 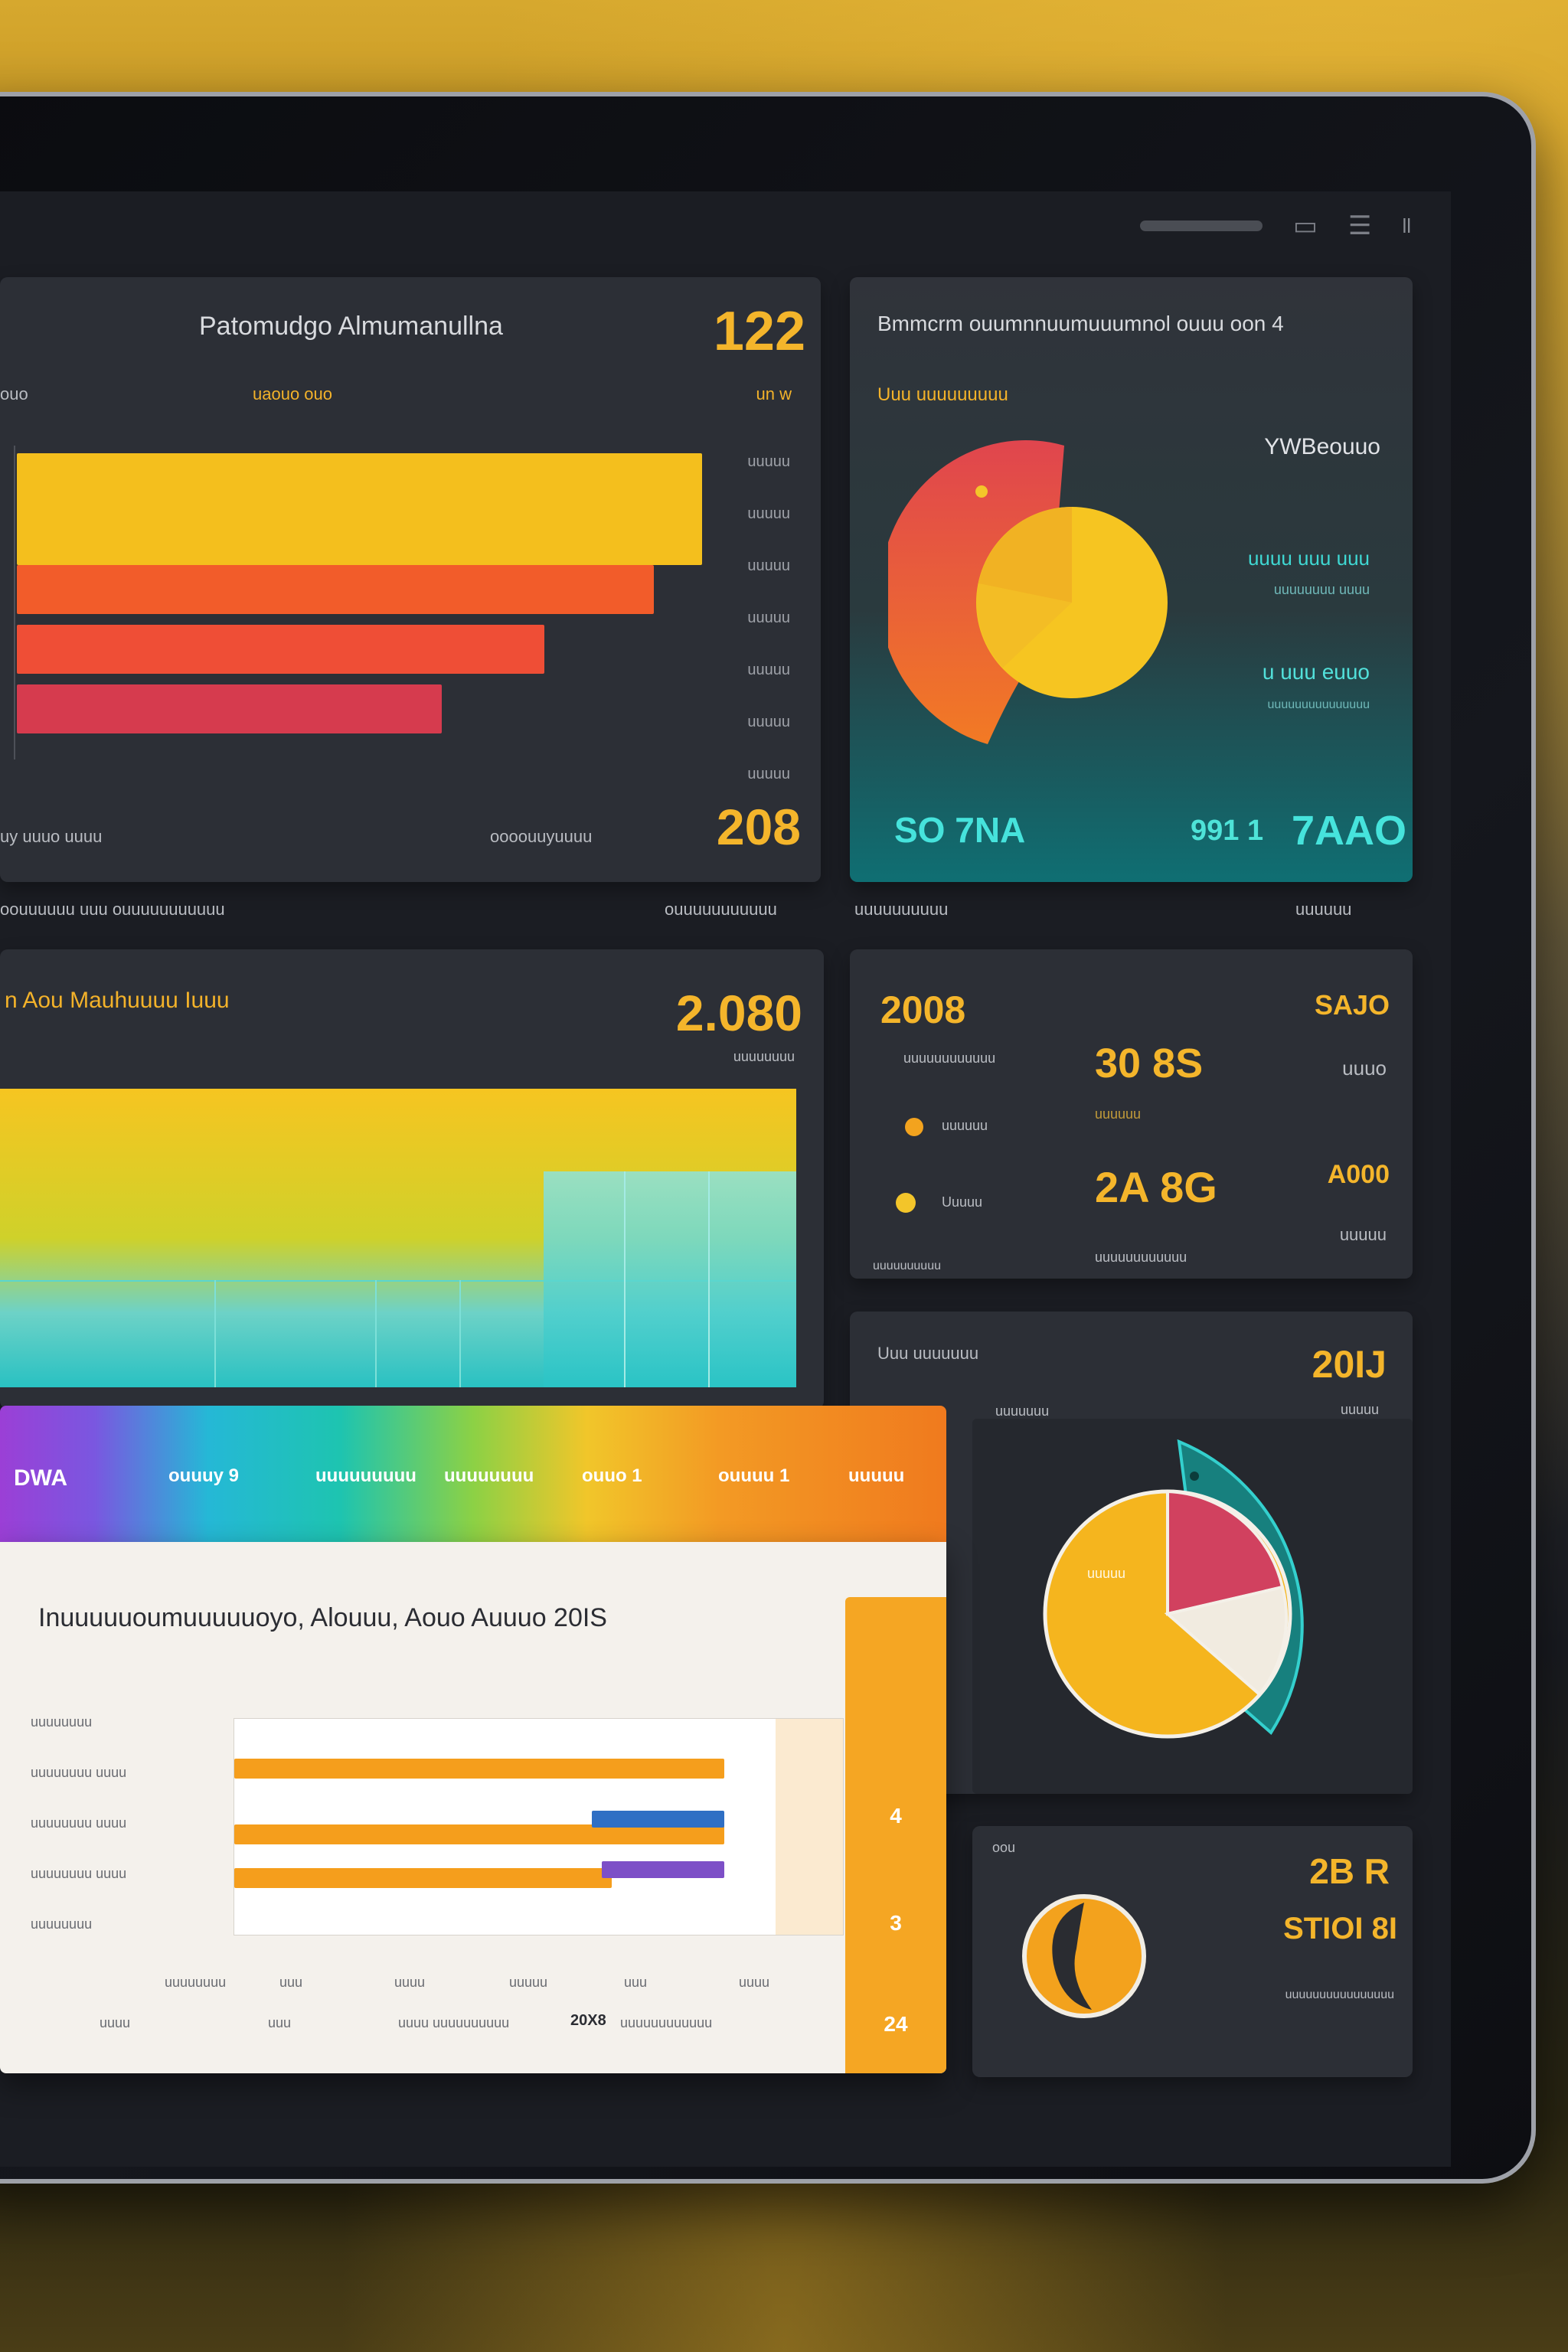 I want to click on footer-left: uy uuuo uuuu, so click(x=51, y=836).